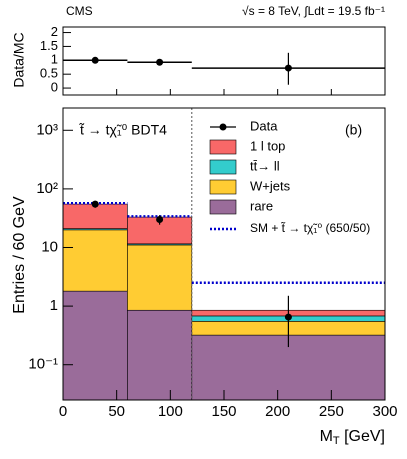 The height and width of the screenshot is (459, 407). What do you see at coordinates (49, 73) in the screenshot?
I see `y-tick-label: 0.5` at bounding box center [49, 73].